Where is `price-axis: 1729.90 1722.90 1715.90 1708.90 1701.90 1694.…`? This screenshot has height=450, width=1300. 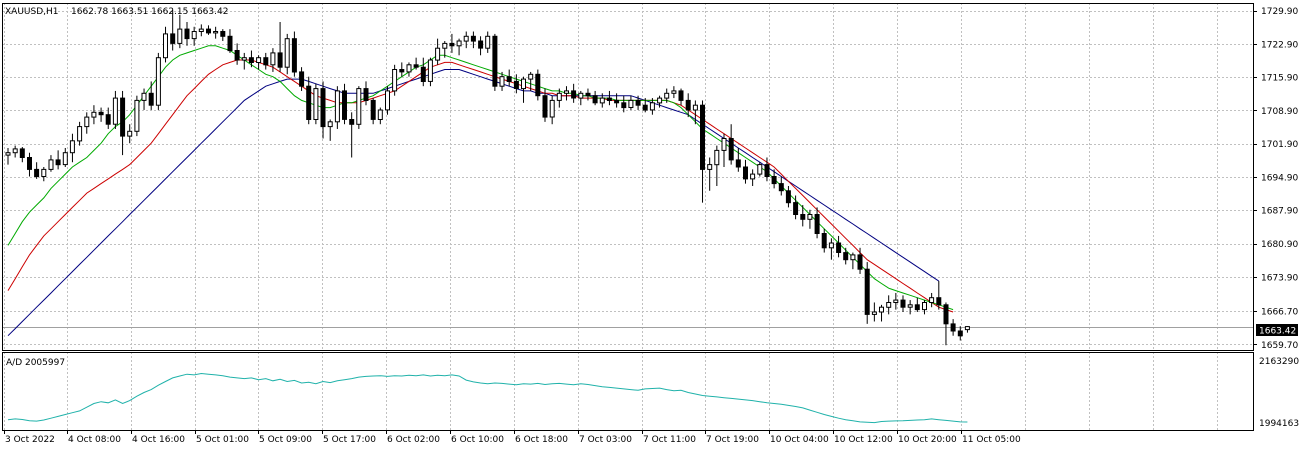
price-axis: 1729.90 1722.90 1715.90 1708.90 1701.90 1694.… is located at coordinates (1275, 179).